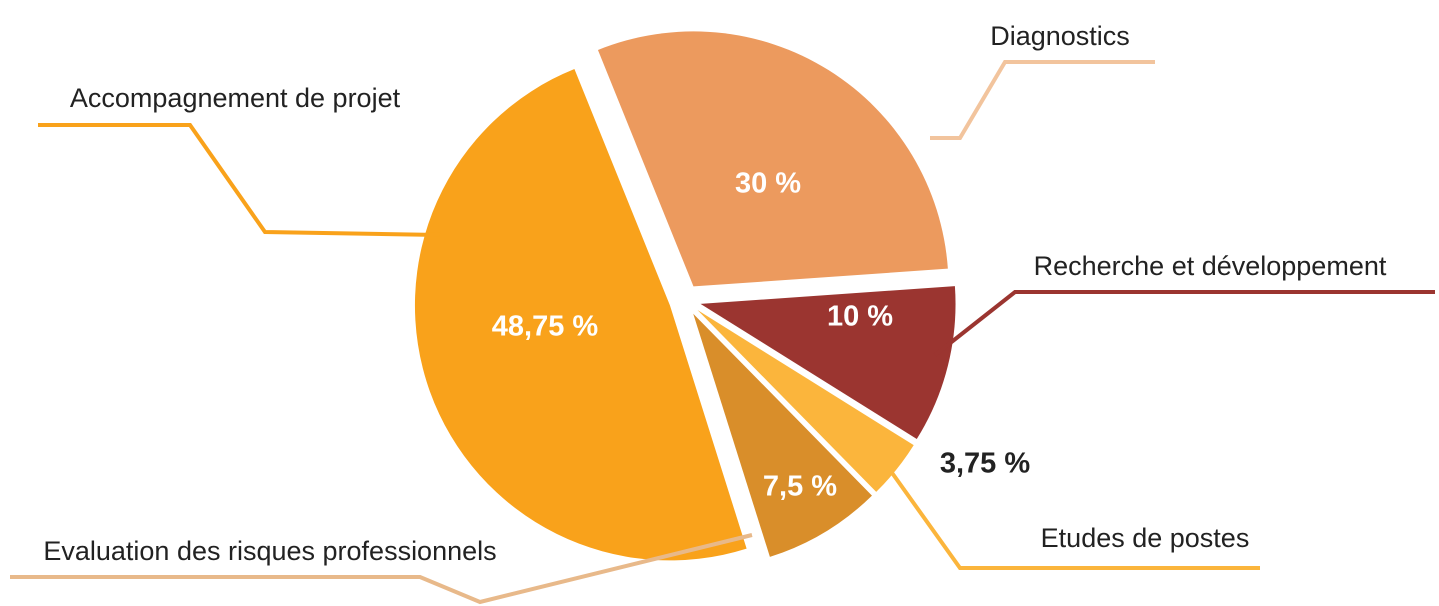 The width and height of the screenshot is (1439, 606). What do you see at coordinates (545, 327) in the screenshot?
I see `value-label: 48,75 %` at bounding box center [545, 327].